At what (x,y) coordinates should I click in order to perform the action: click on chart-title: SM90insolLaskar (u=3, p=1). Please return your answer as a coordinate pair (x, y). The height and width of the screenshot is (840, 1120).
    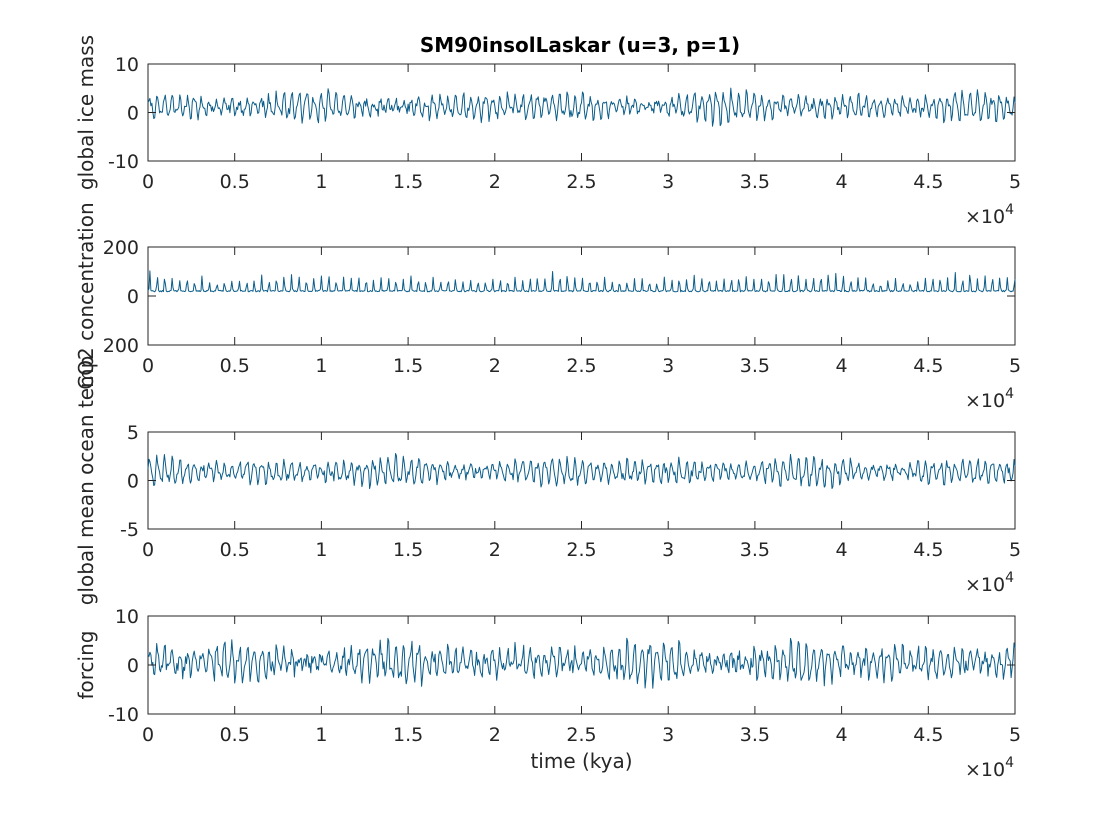
    Looking at the image, I should click on (580, 45).